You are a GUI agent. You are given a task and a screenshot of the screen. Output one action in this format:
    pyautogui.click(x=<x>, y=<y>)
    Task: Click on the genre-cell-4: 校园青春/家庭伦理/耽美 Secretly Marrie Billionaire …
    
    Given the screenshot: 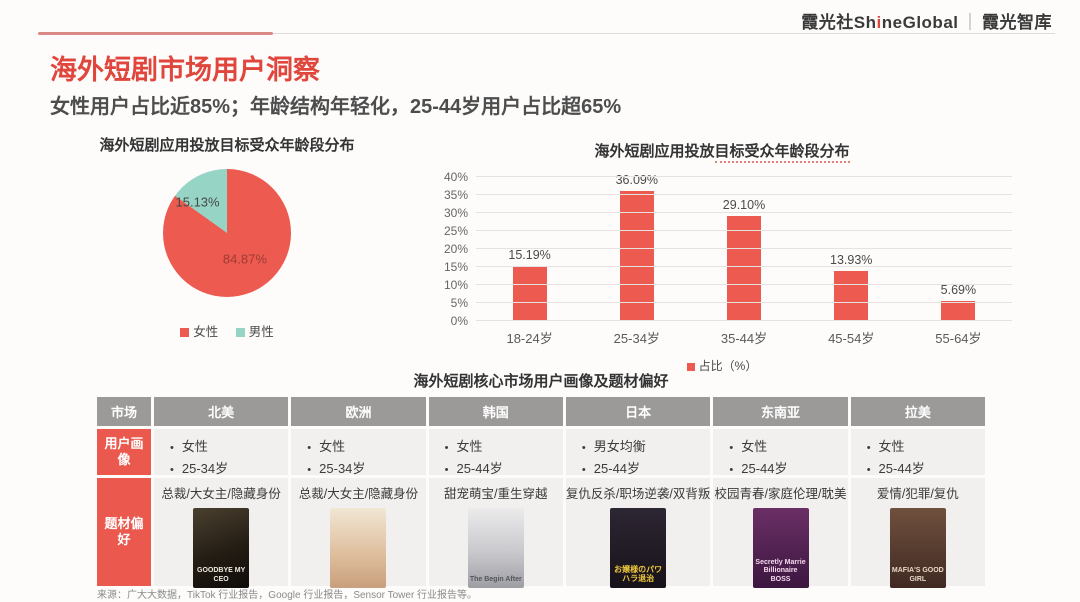 What is the action you would take?
    pyautogui.click(x=780, y=533)
    